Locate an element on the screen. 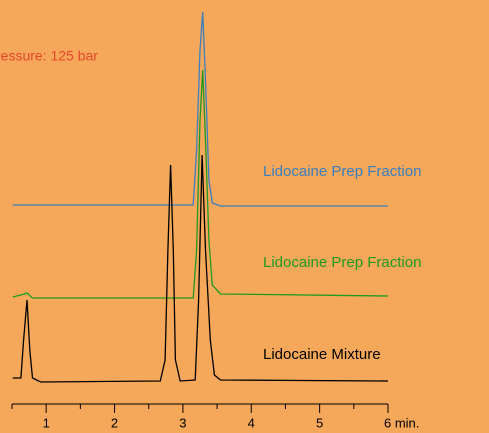  x-tick-label: 6 min. is located at coordinates (401, 422).